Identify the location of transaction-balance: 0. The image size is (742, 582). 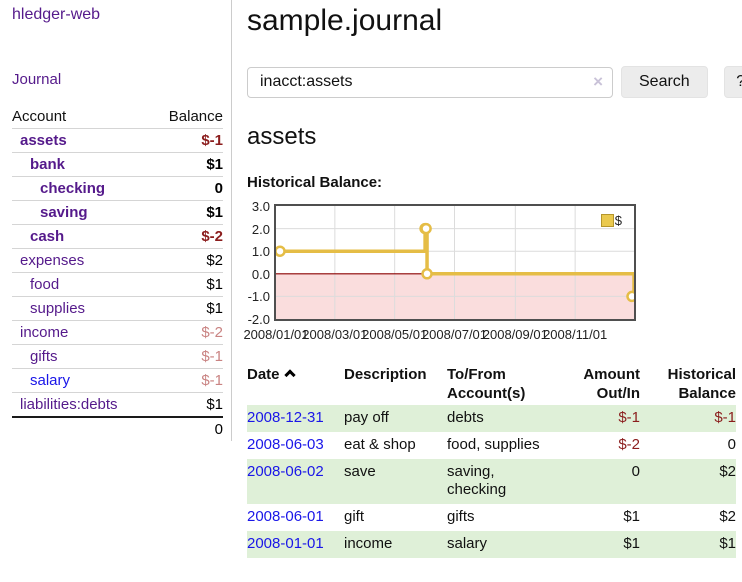
(731, 444).